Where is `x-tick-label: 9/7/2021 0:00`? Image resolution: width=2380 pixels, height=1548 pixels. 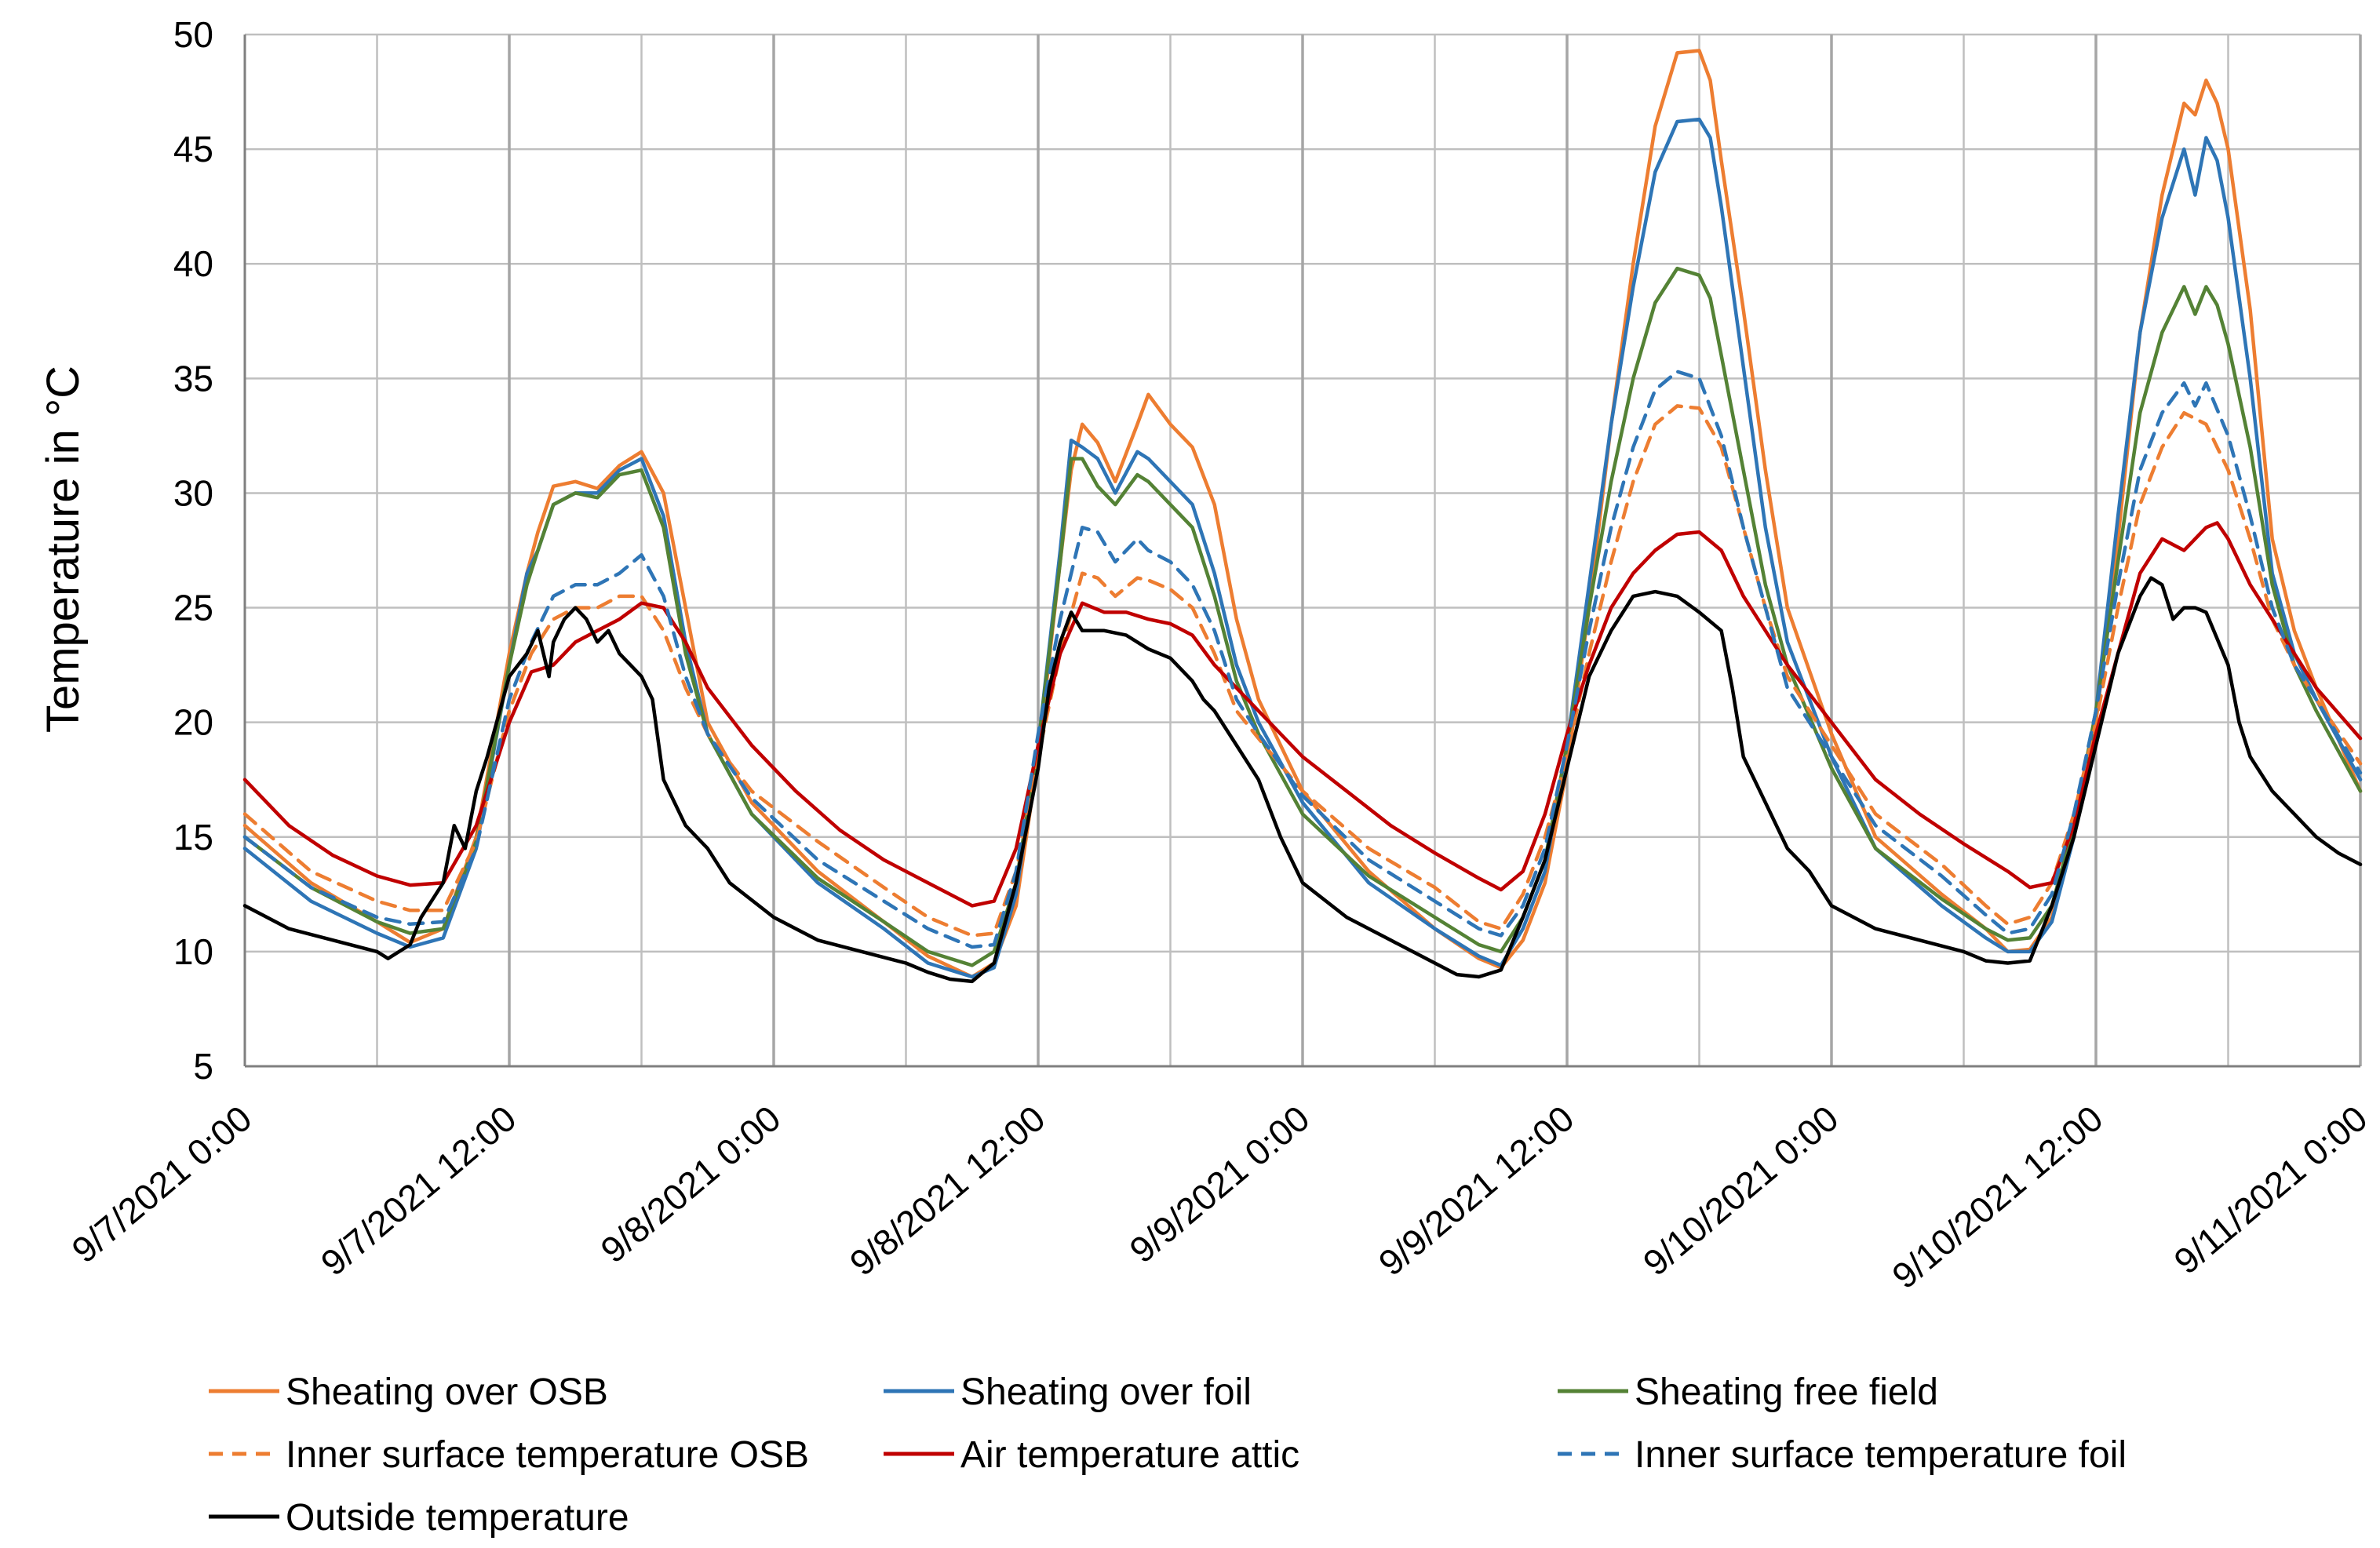 x-tick-label: 9/7/2021 0:00 is located at coordinates (161, 1184).